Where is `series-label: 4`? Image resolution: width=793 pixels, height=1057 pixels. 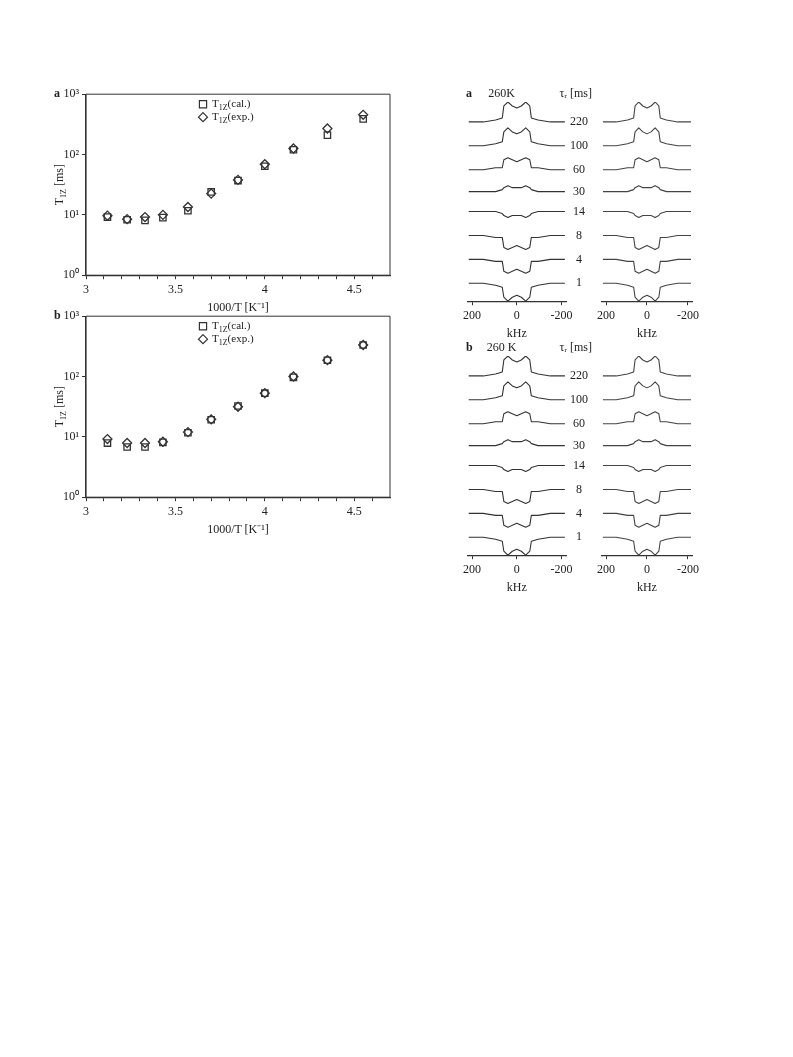 series-label: 4 is located at coordinates (578, 258).